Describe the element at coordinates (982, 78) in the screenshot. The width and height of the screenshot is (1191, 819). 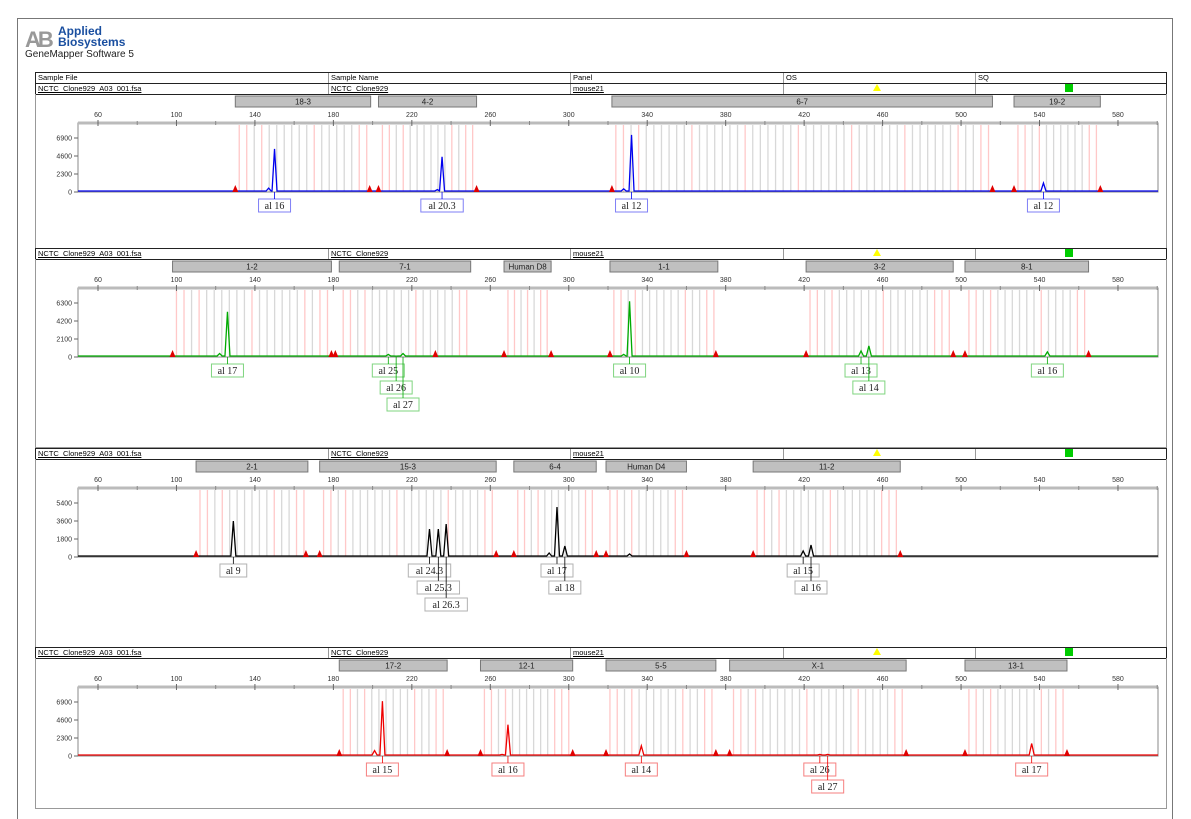
I see `col-sq: SQ` at that location.